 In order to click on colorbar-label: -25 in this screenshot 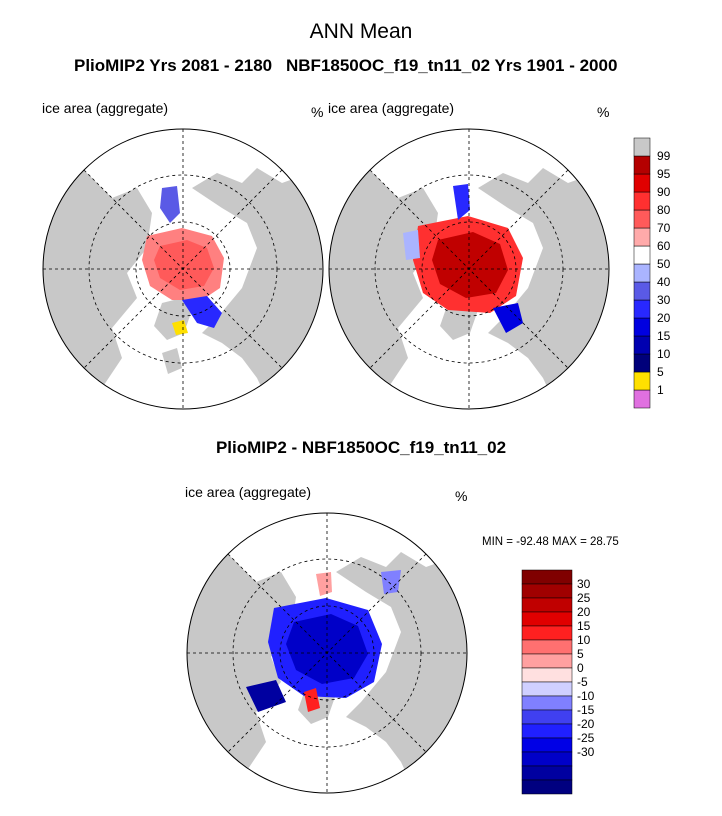, I will do `click(586, 738)`.